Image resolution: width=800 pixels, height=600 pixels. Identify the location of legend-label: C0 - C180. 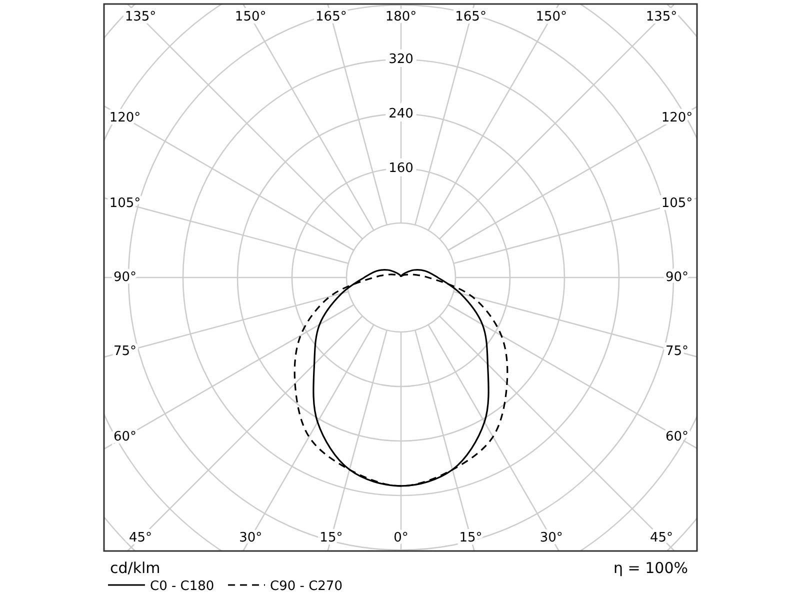
(182, 586).